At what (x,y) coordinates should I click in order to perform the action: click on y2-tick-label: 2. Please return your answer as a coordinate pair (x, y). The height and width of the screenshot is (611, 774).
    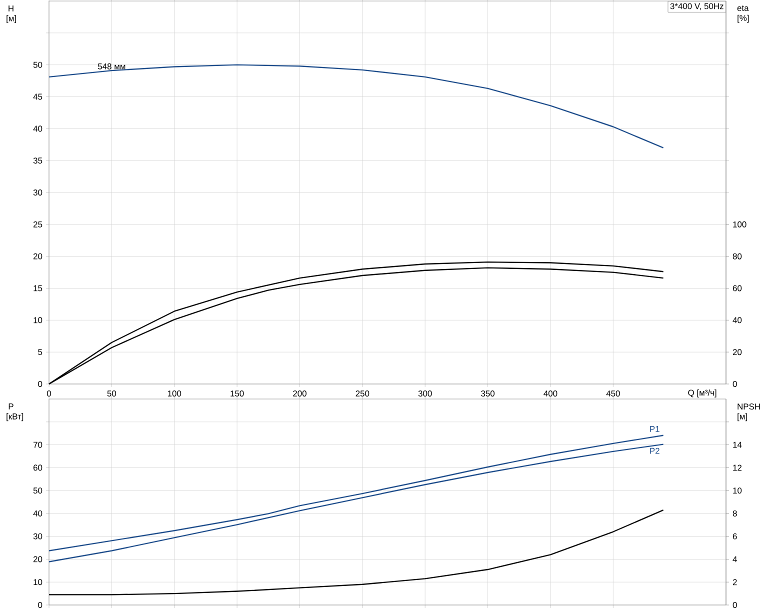
    Looking at the image, I should click on (734, 582).